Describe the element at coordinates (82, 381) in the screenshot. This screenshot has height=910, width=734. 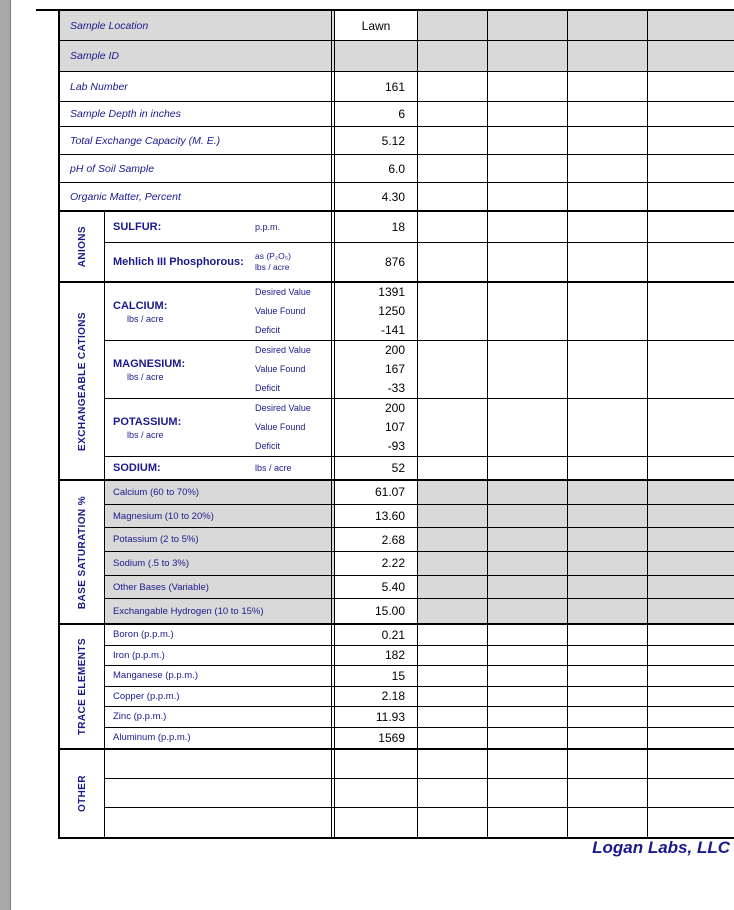
I see `section-label-cations: EXCHANGEABLE CATIONS` at that location.